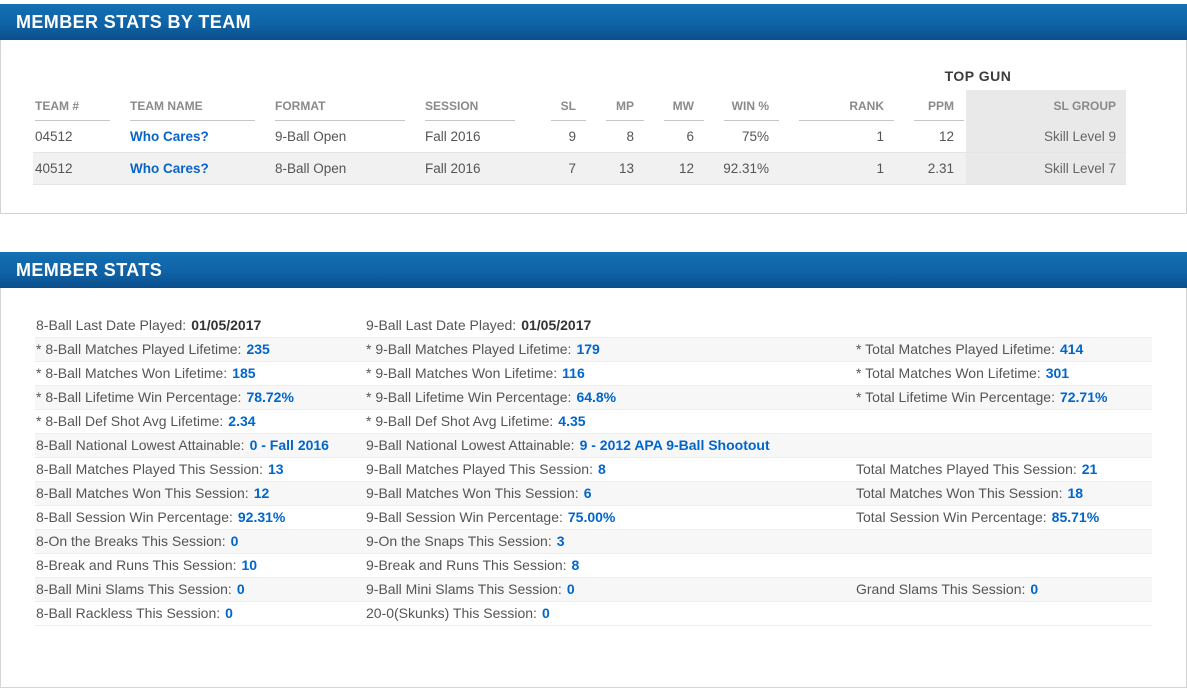 Image resolution: width=1187 pixels, height=688 pixels. What do you see at coordinates (611, 613) in the screenshot?
I see `stat-skunks: 20-0(Skunks) This Session: 0` at bounding box center [611, 613].